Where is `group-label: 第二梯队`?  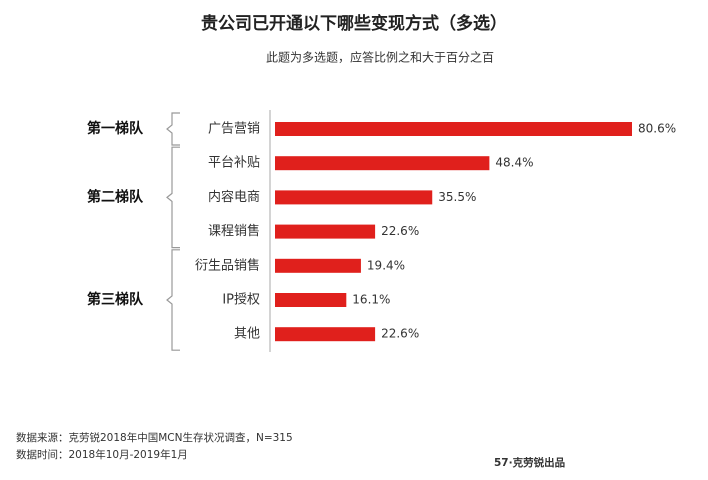 group-label: 第二梯队 is located at coordinates (115, 196).